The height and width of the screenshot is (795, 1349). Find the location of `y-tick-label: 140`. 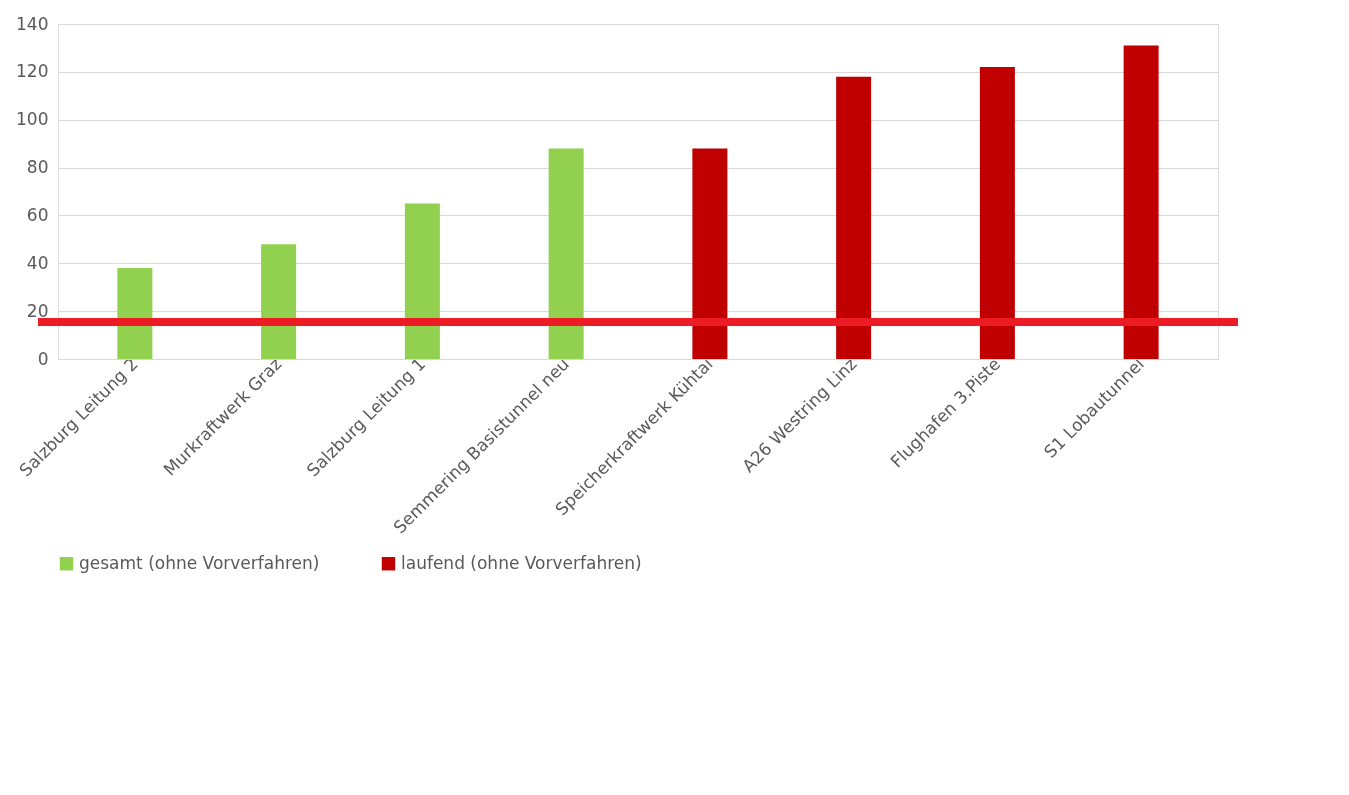

y-tick-label: 140 is located at coordinates (32, 23).